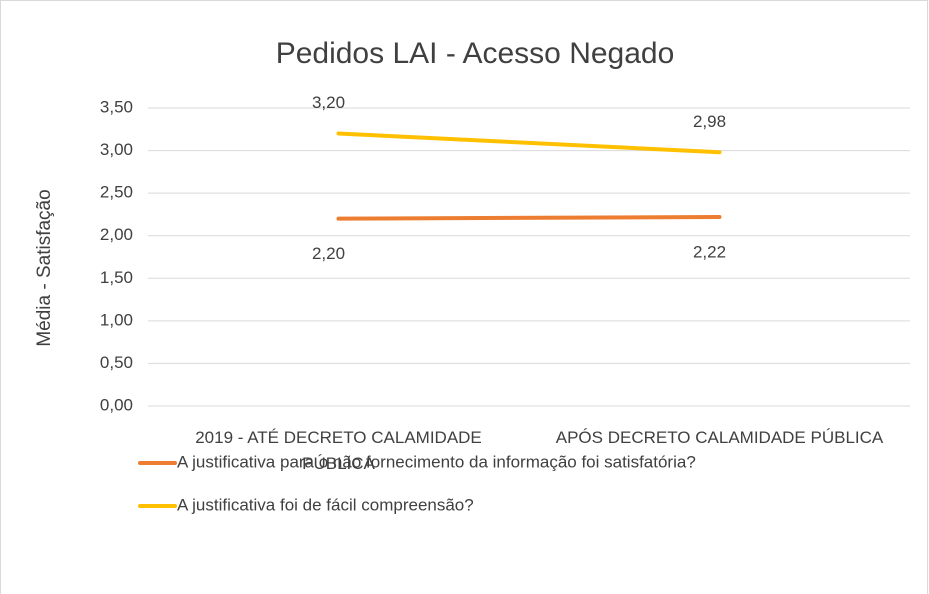  I want to click on y-axis-label: Média - Satisfação, so click(44, 267).